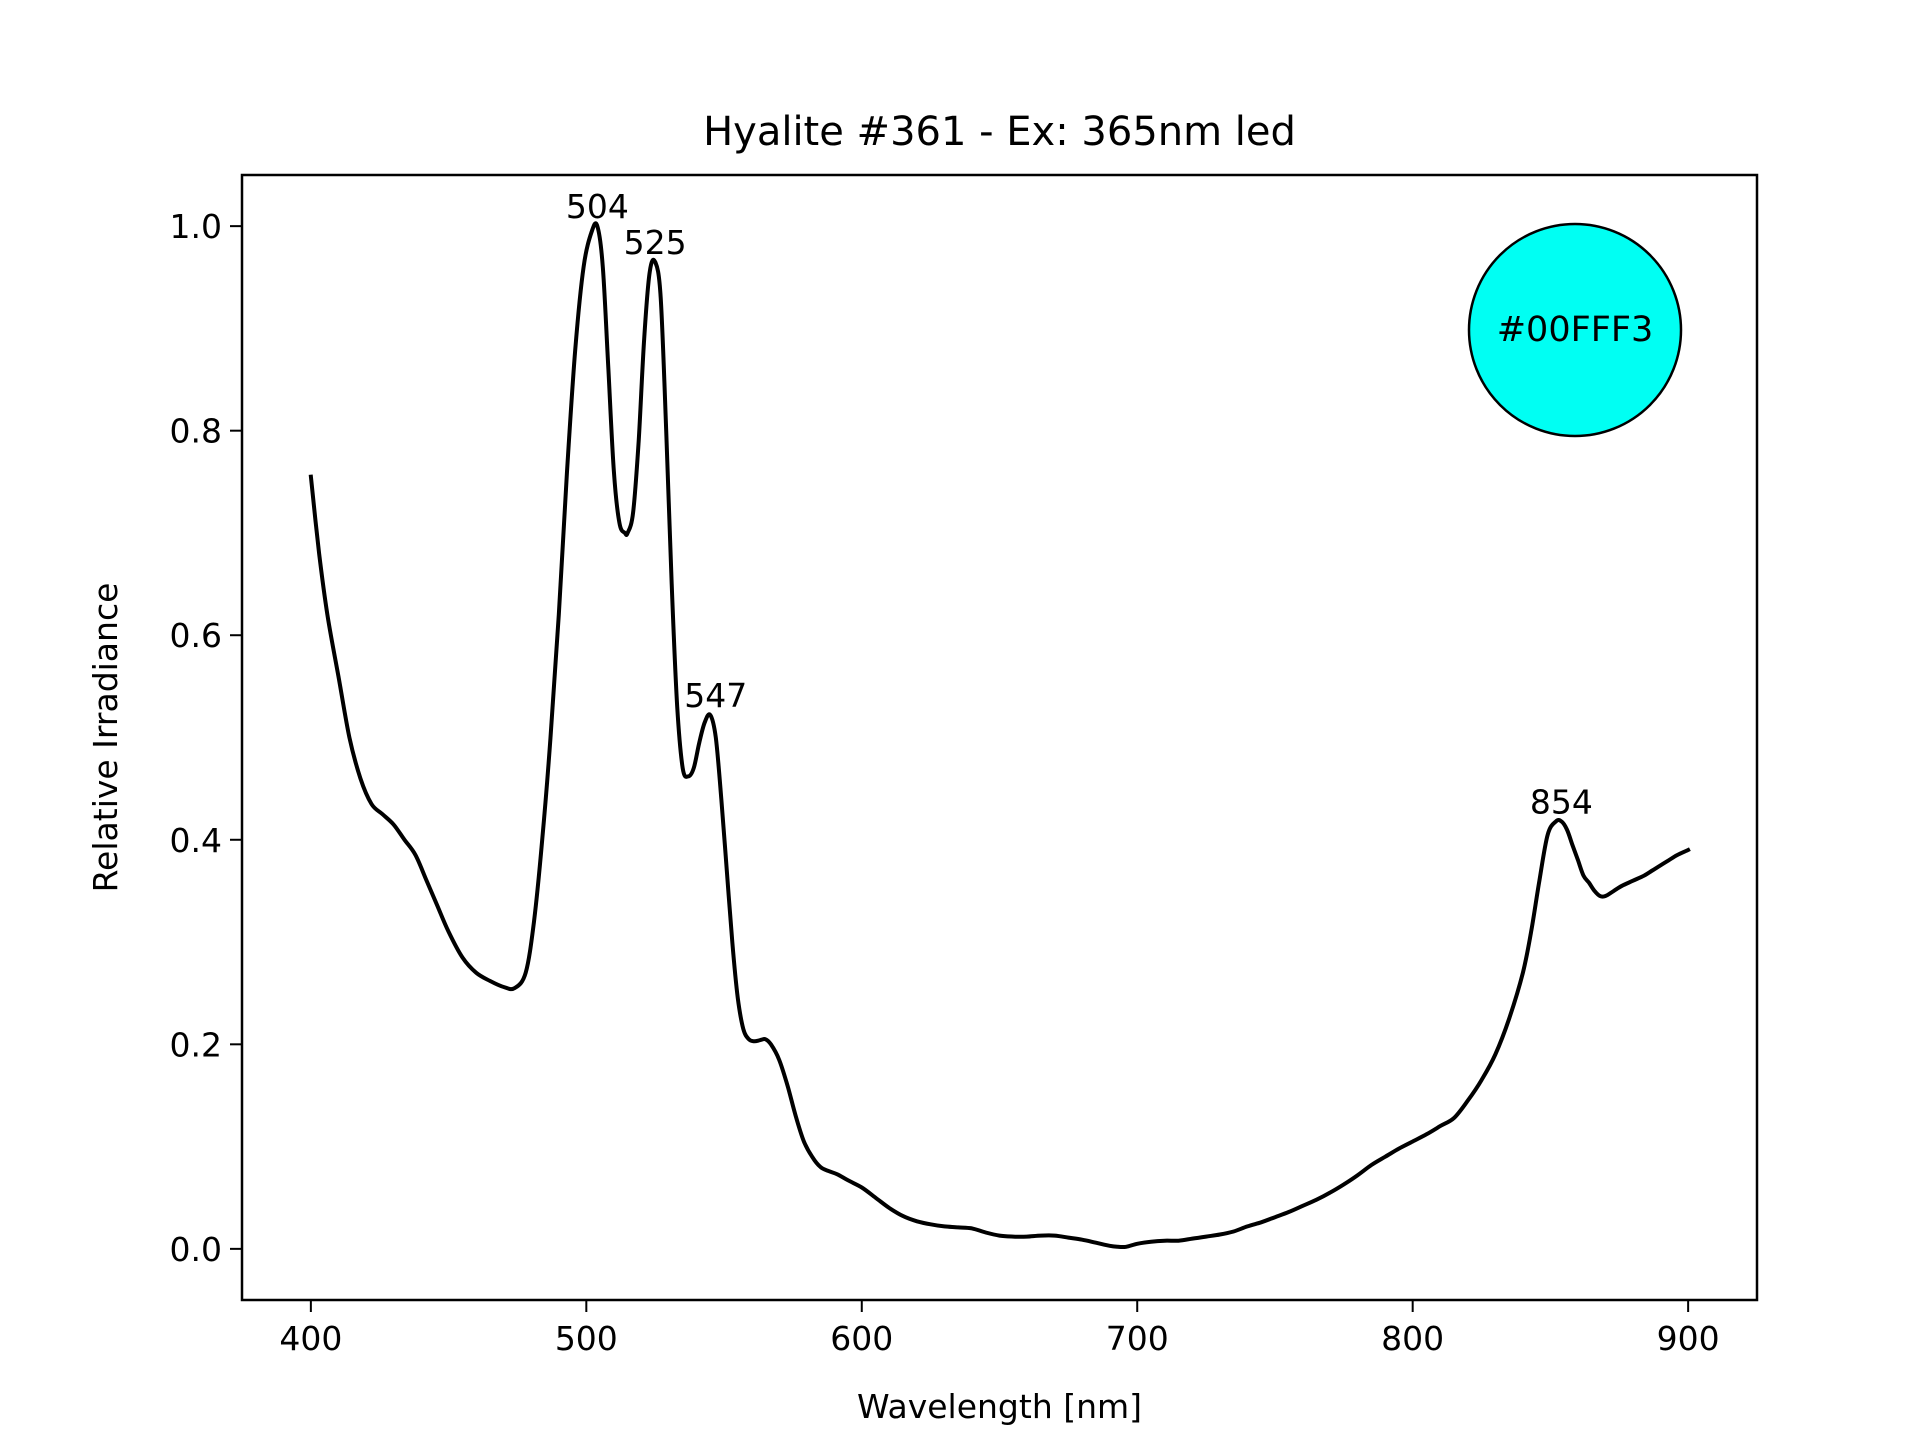 The image size is (1920, 1440). Describe the element at coordinates (999, 1406) in the screenshot. I see `x-axis-label: Wavelength [nm]` at that location.